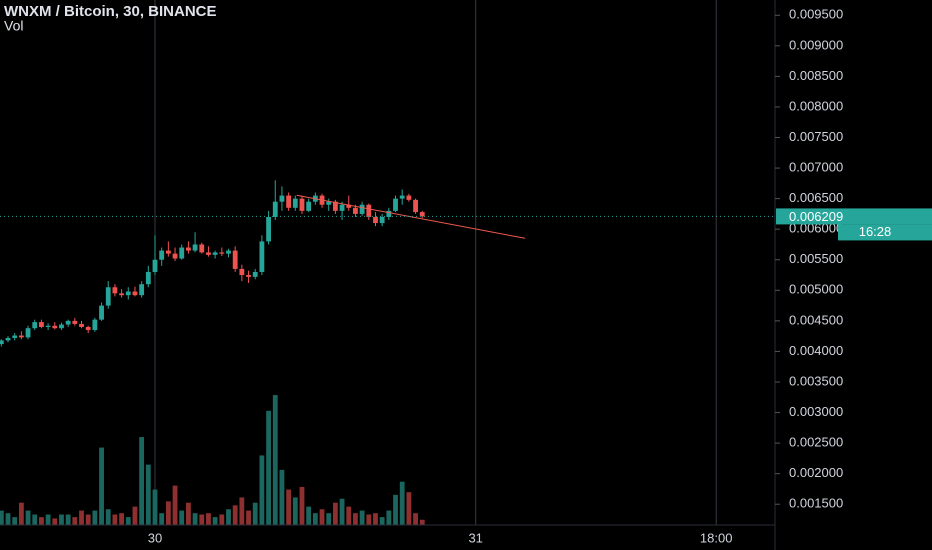 This screenshot has height=550, width=932. What do you see at coordinates (110, 11) in the screenshot?
I see `chart-title: WNXM / Bitcoin, 30, BINANCE` at bounding box center [110, 11].